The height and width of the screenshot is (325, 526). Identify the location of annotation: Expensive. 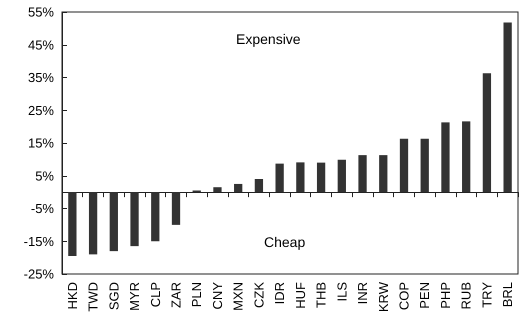
(268, 39).